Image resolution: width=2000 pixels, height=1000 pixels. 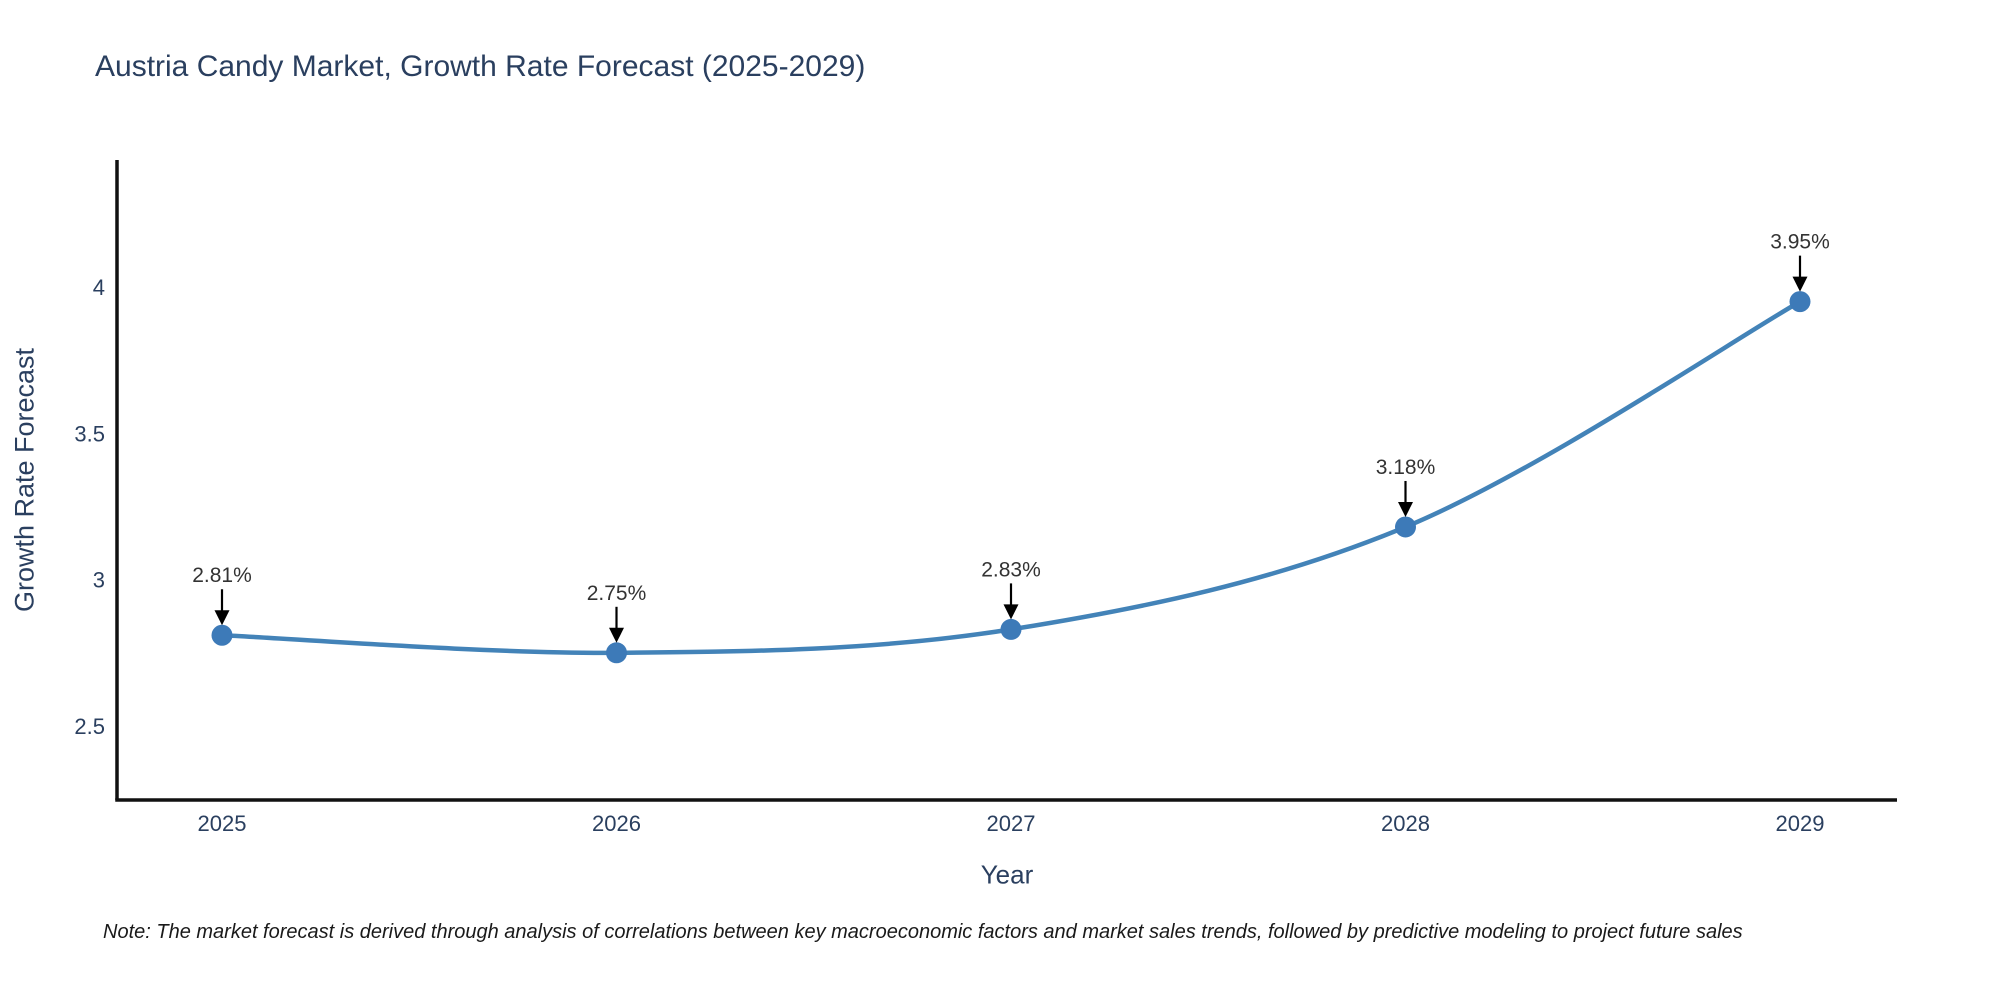 What do you see at coordinates (222, 575) in the screenshot?
I see `point-label-2025: 2.81%` at bounding box center [222, 575].